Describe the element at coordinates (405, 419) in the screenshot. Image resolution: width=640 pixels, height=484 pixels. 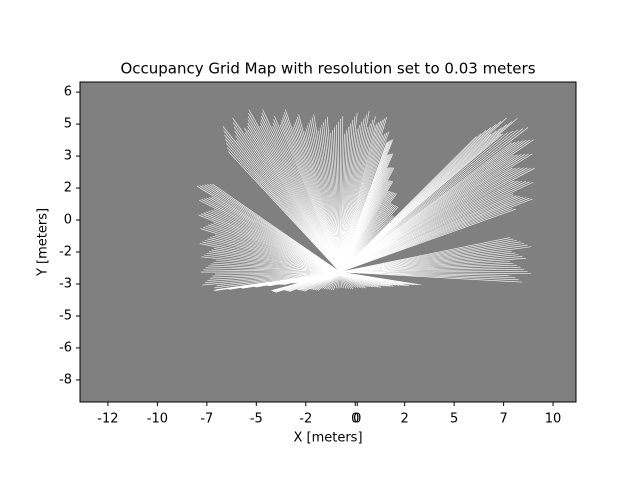
I see `x-tick-label: 2` at that location.